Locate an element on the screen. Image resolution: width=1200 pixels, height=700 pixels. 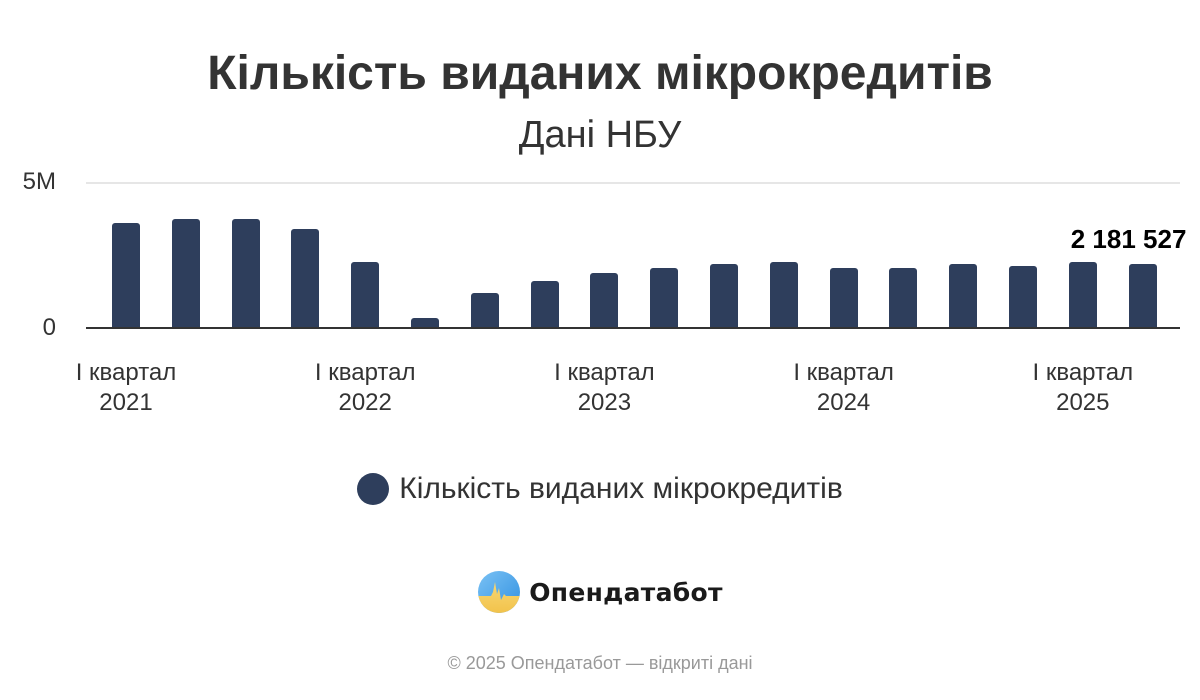
x-label-year: 2023 is located at coordinates (604, 402).